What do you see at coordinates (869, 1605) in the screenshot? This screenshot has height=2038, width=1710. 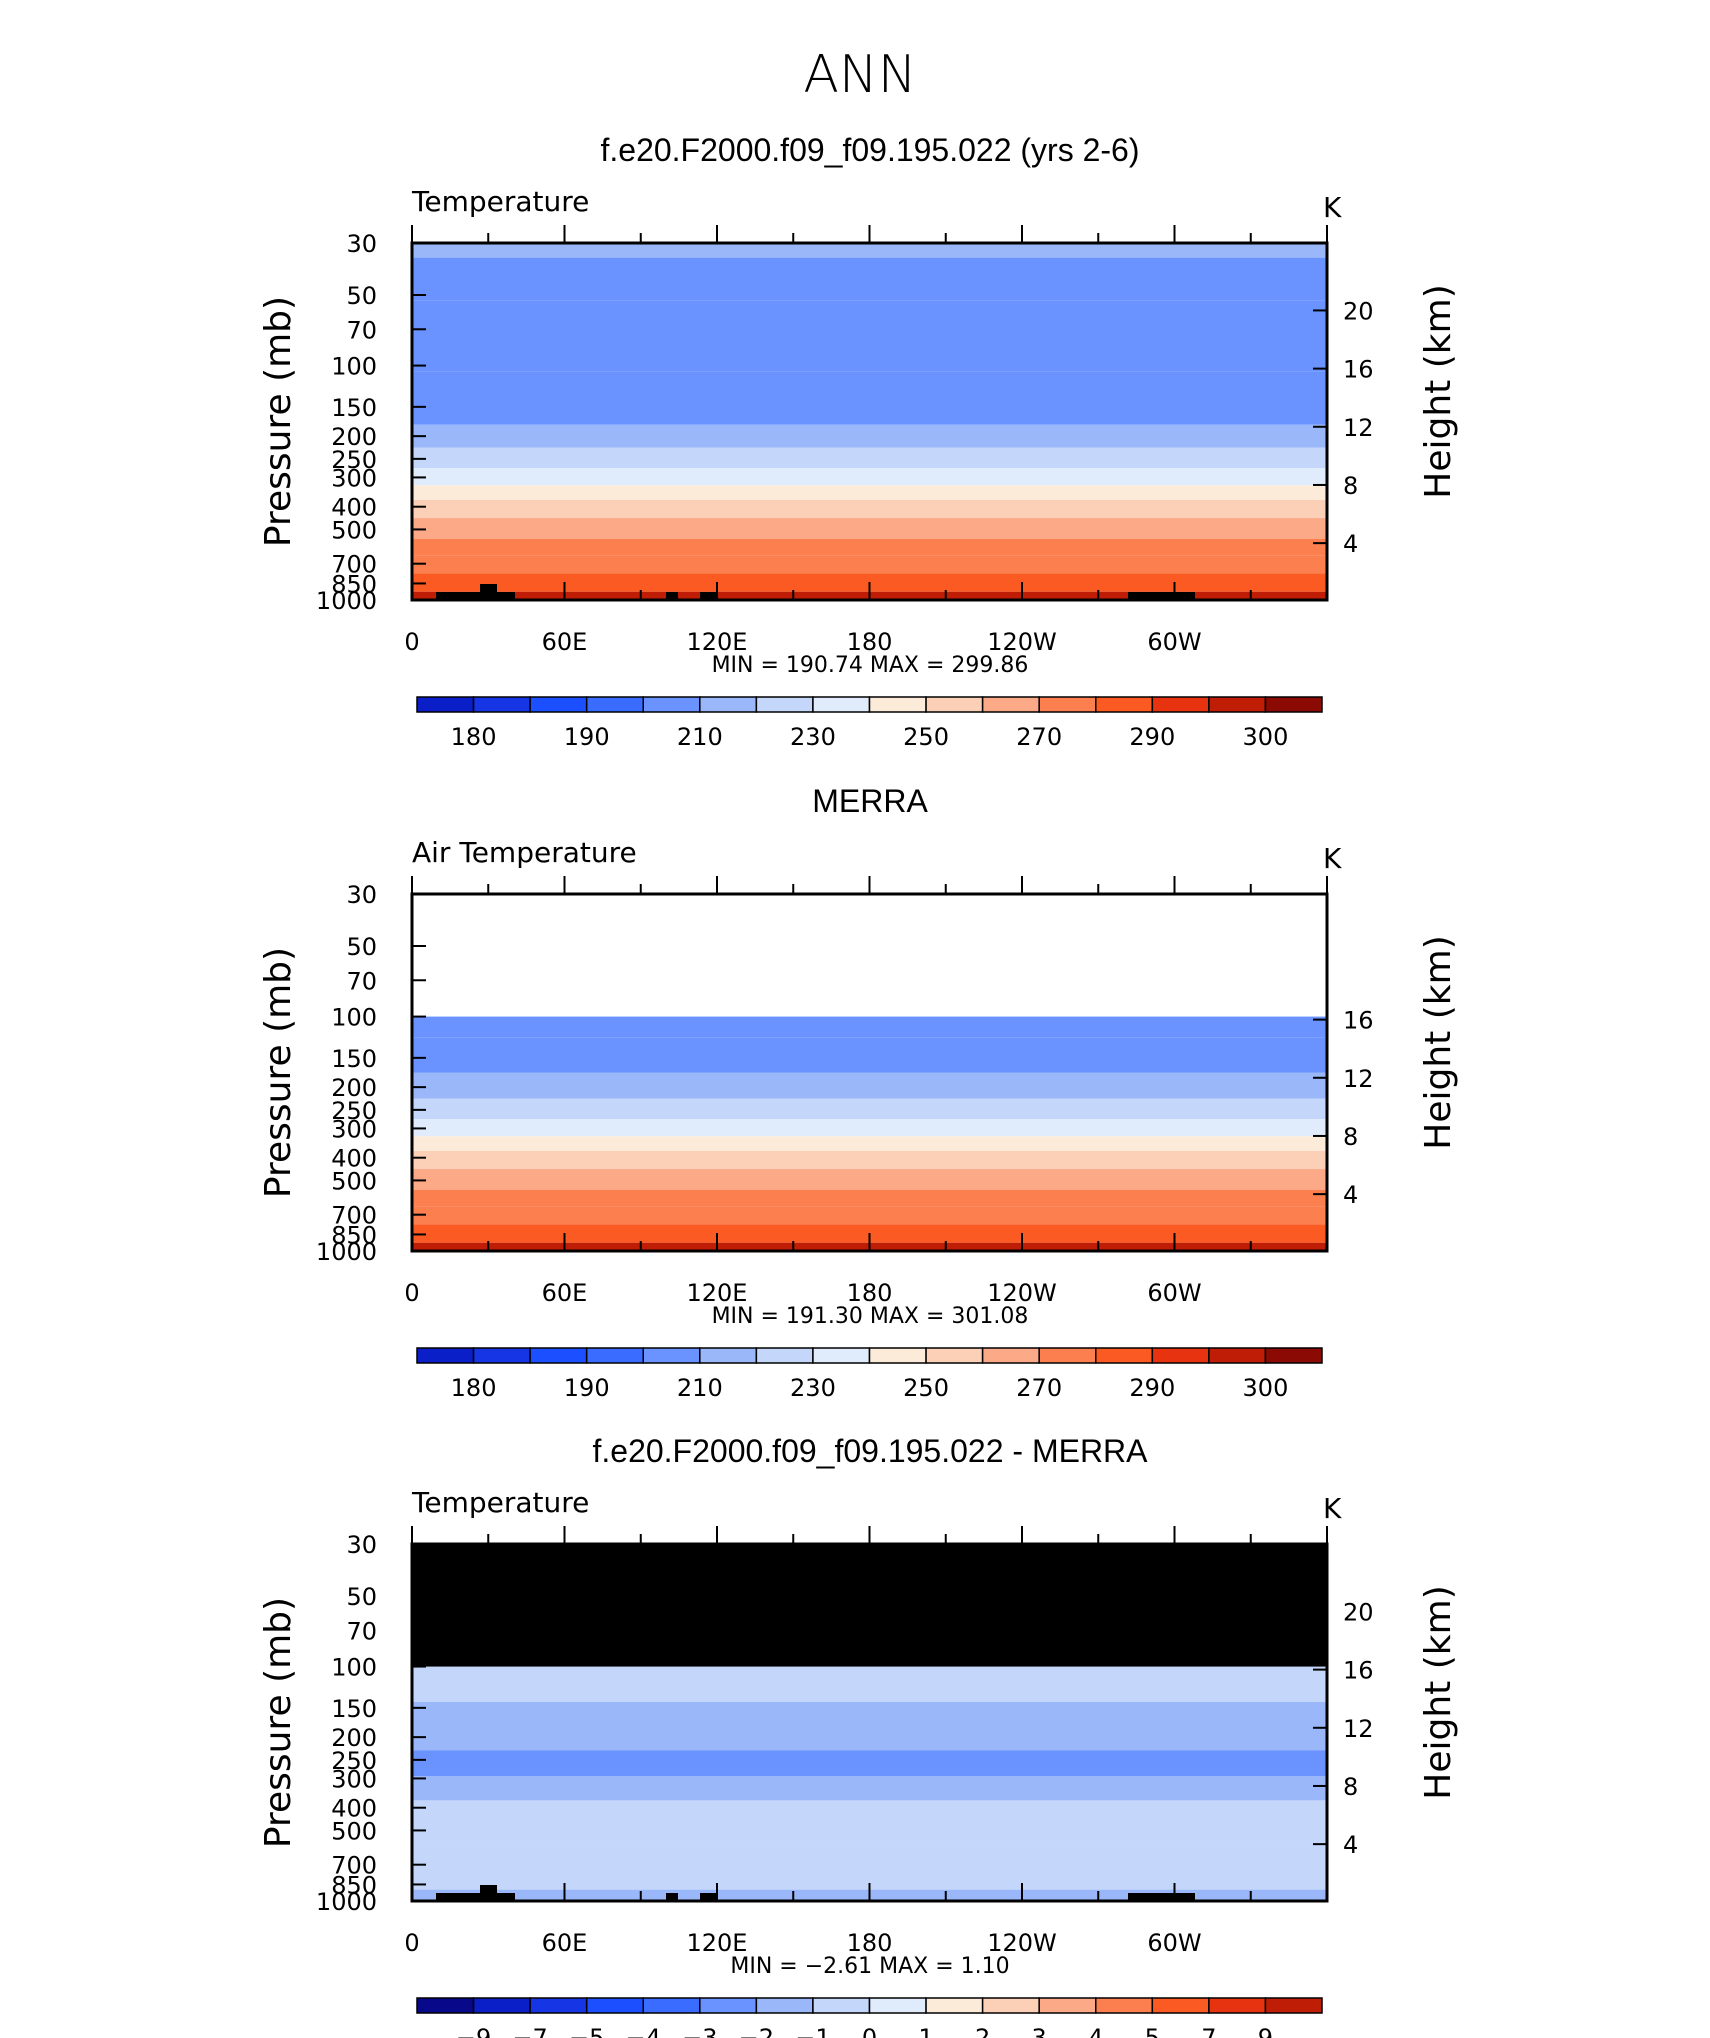 I see `missing-data-region` at bounding box center [869, 1605].